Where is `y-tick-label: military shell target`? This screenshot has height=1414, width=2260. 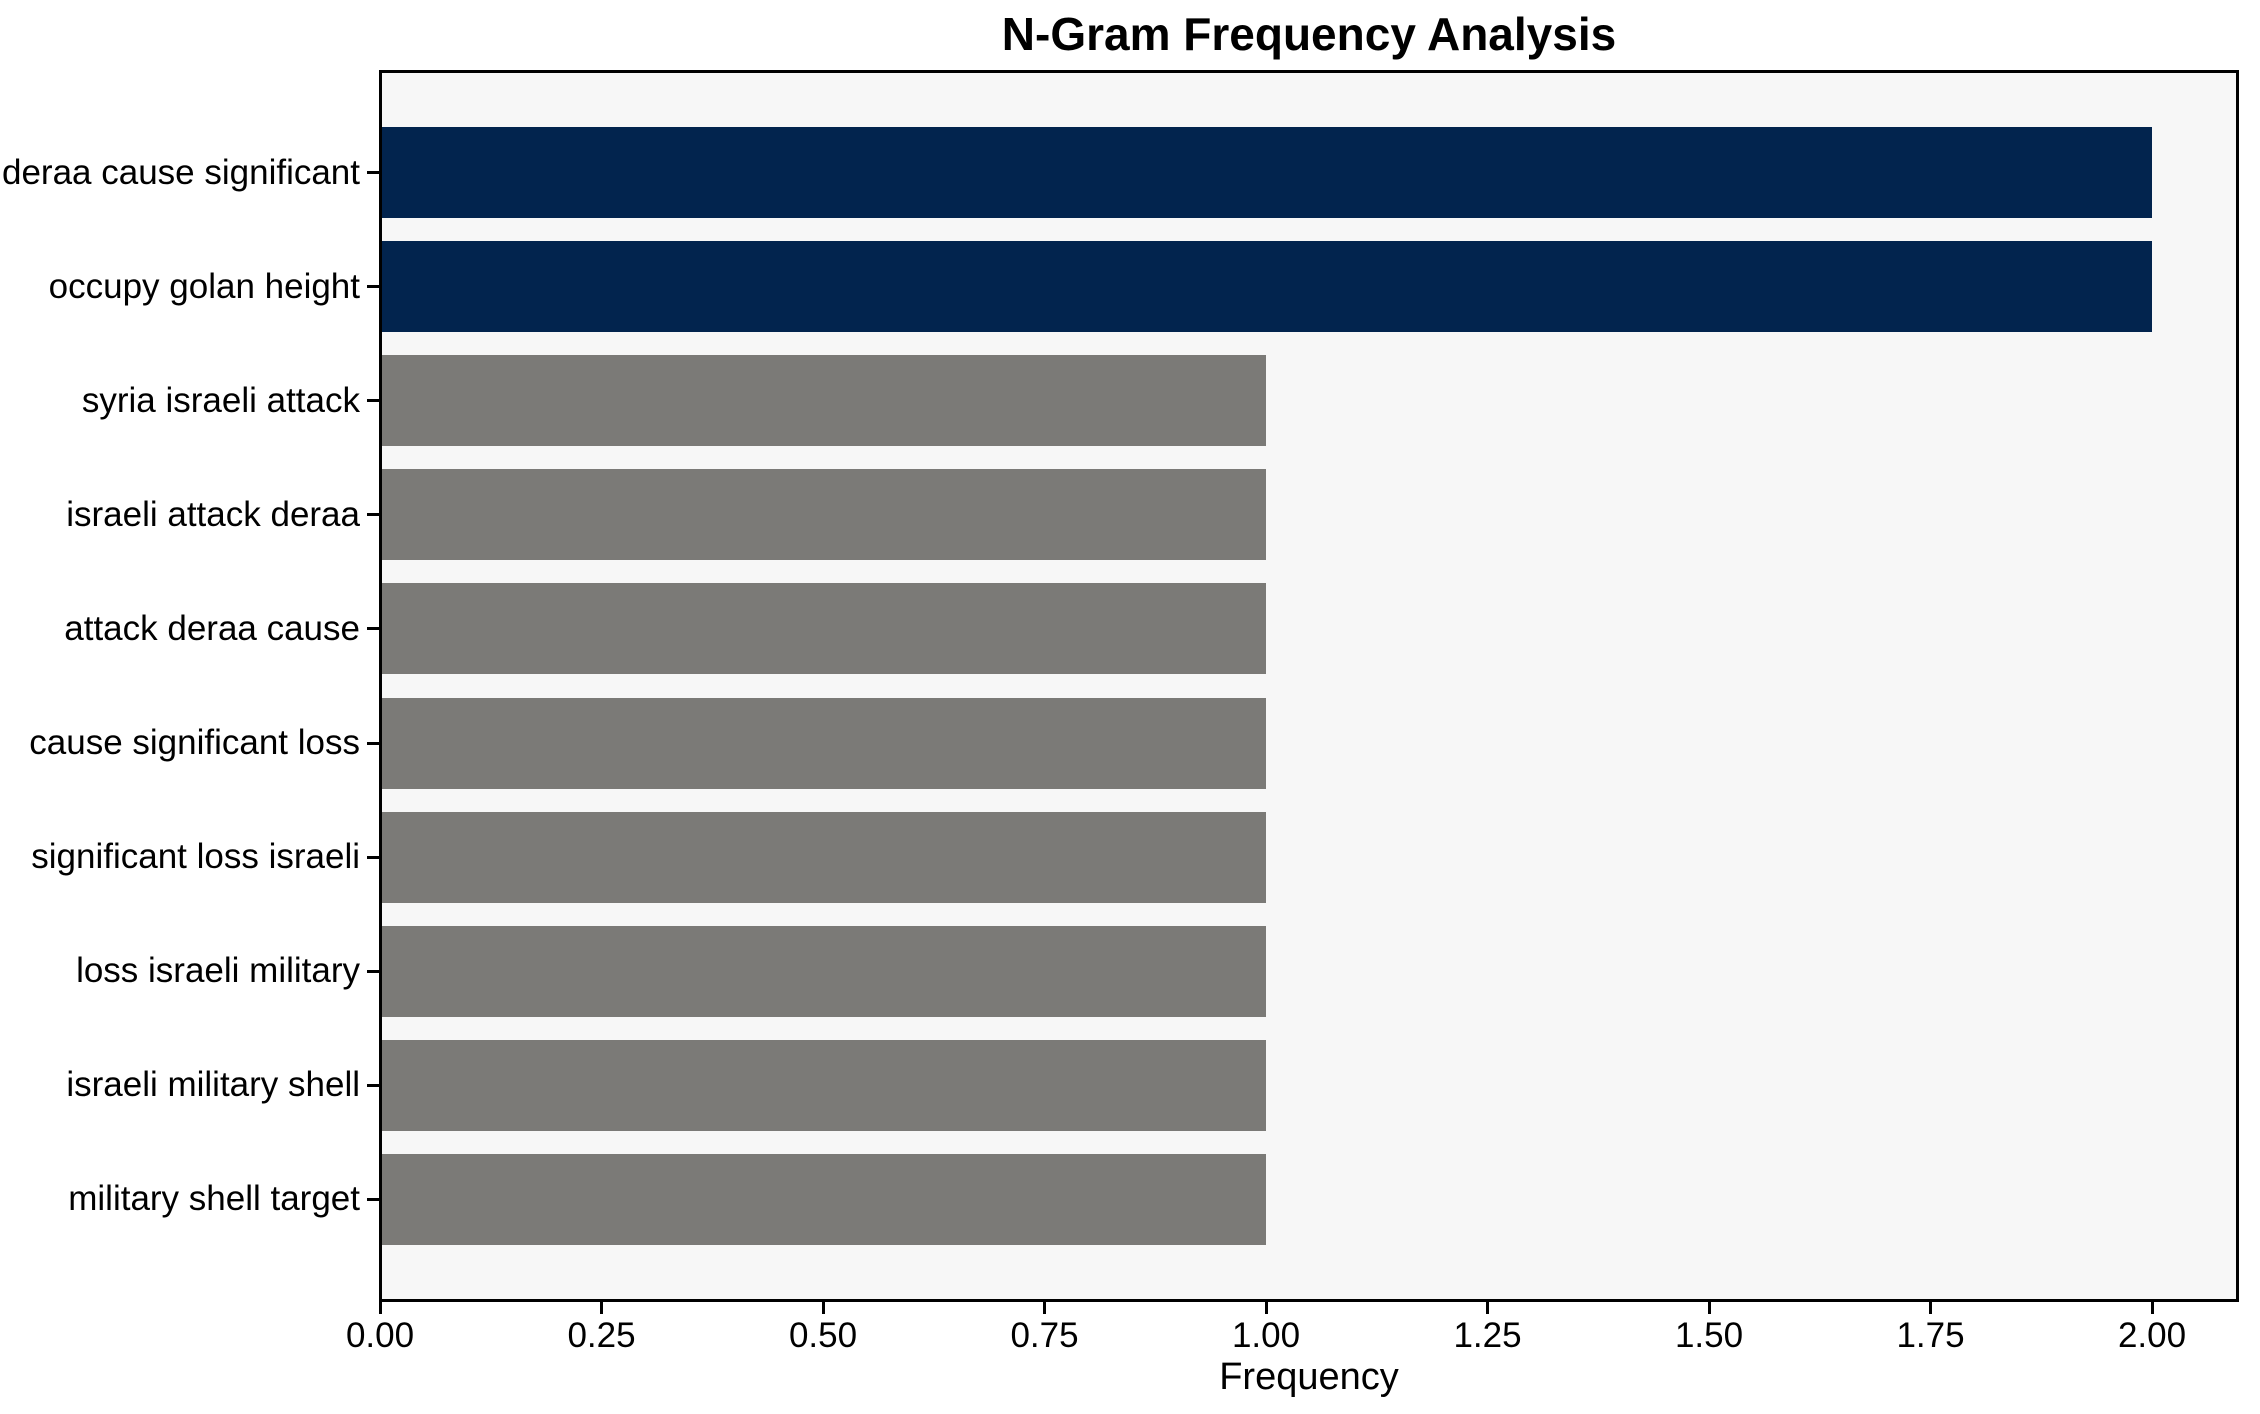
y-tick-label: military shell target is located at coordinates (214, 1199).